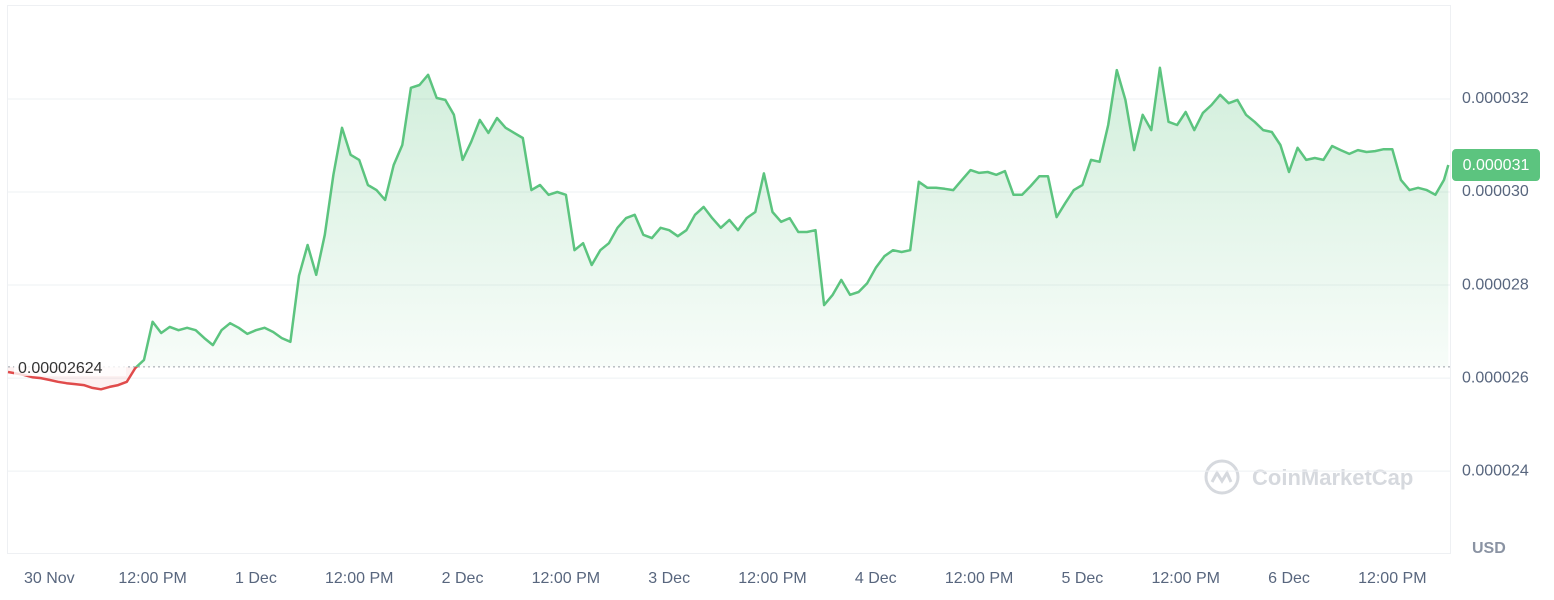 This screenshot has width=1554, height=600. Describe the element at coordinates (1332, 477) in the screenshot. I see `watermark-text: CoinMarketCap` at that location.